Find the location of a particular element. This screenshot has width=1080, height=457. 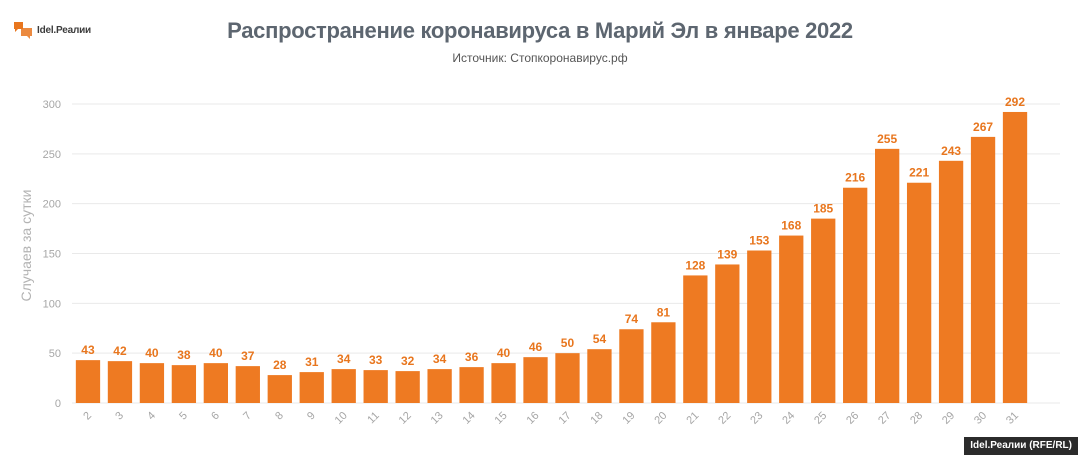

data-label: 50 is located at coordinates (568, 343).